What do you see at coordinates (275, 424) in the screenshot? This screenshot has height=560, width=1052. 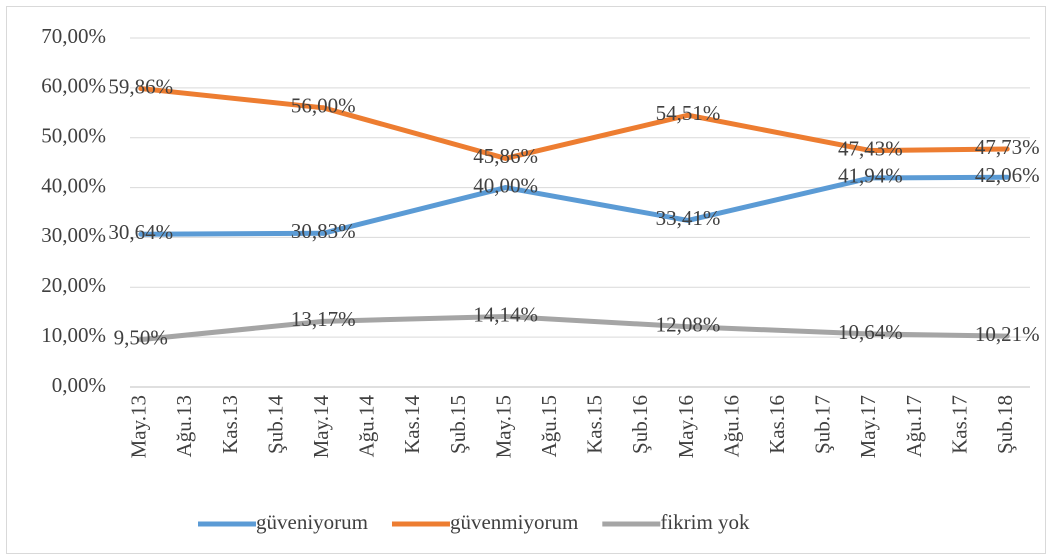 I see `x-tick-label: Şub.14` at bounding box center [275, 424].